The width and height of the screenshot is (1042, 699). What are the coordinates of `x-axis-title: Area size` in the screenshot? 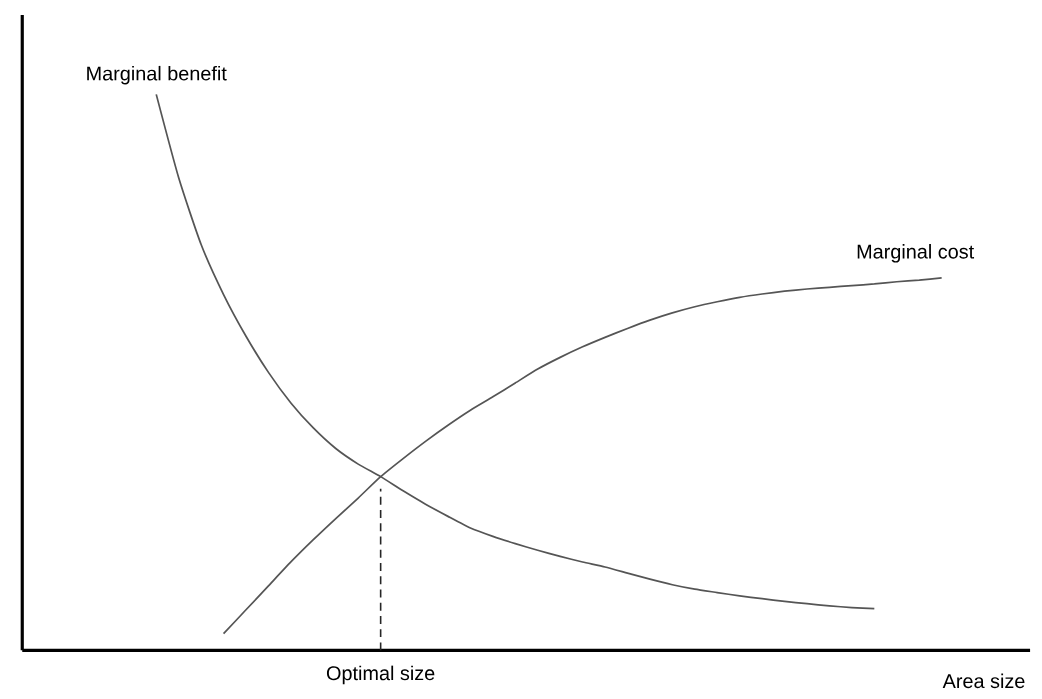 It's located at (983, 681).